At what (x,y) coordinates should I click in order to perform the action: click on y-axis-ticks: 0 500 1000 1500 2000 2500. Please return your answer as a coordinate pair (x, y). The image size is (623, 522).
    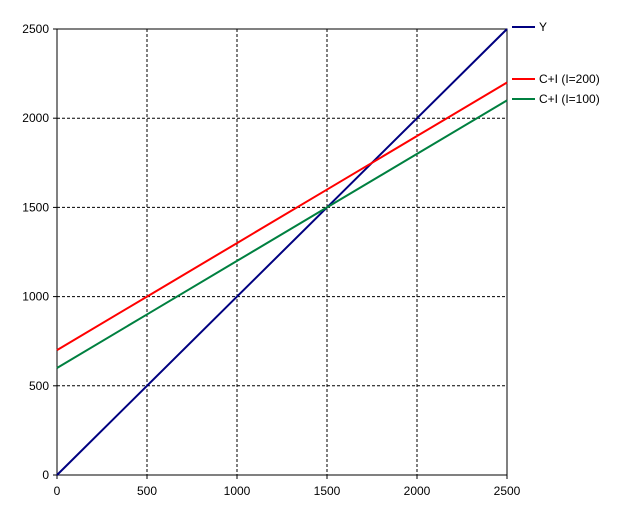
    Looking at the image, I should click on (39, 252).